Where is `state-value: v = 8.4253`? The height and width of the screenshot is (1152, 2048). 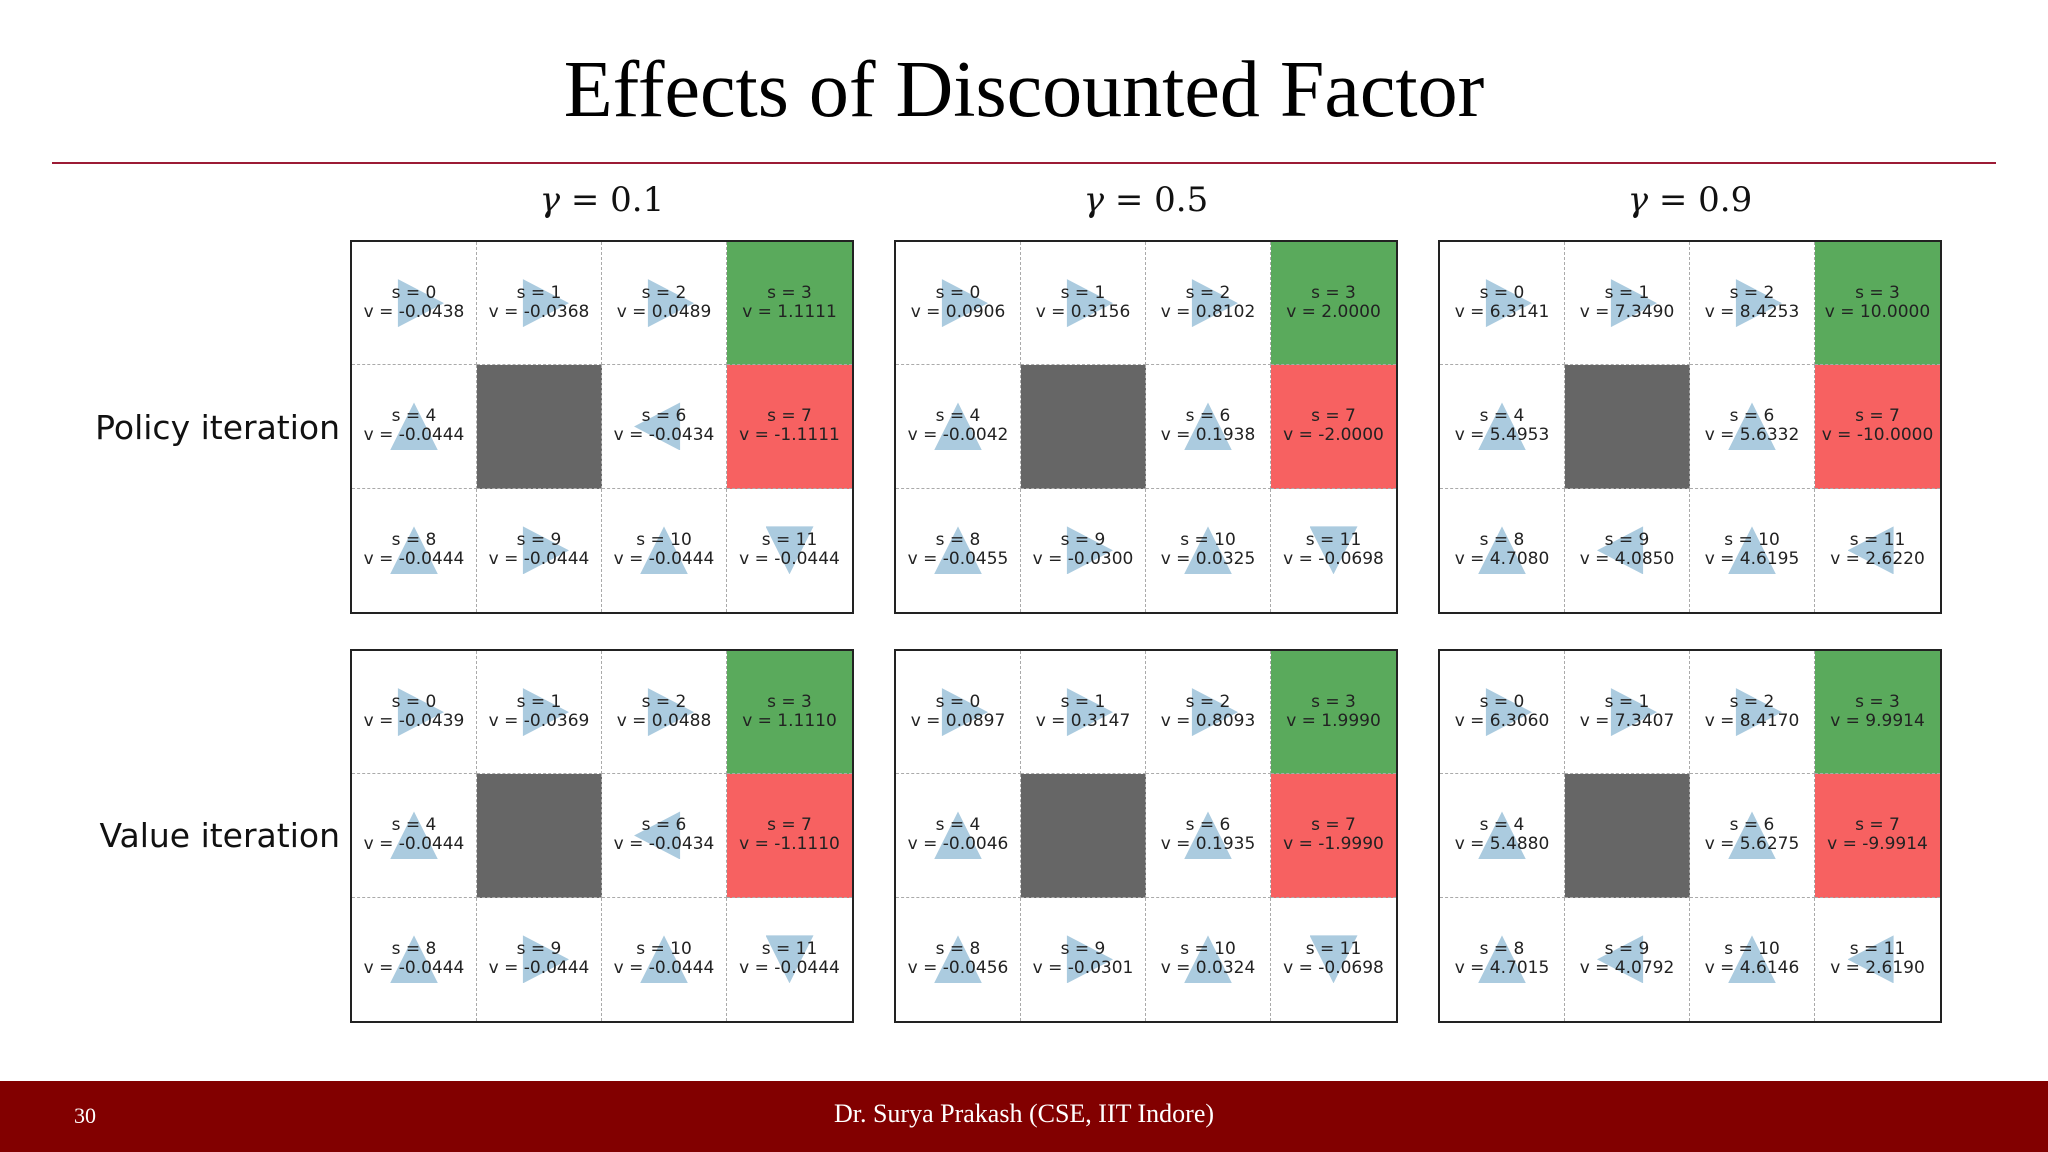
state-value: v = 8.4253 is located at coordinates (1752, 312).